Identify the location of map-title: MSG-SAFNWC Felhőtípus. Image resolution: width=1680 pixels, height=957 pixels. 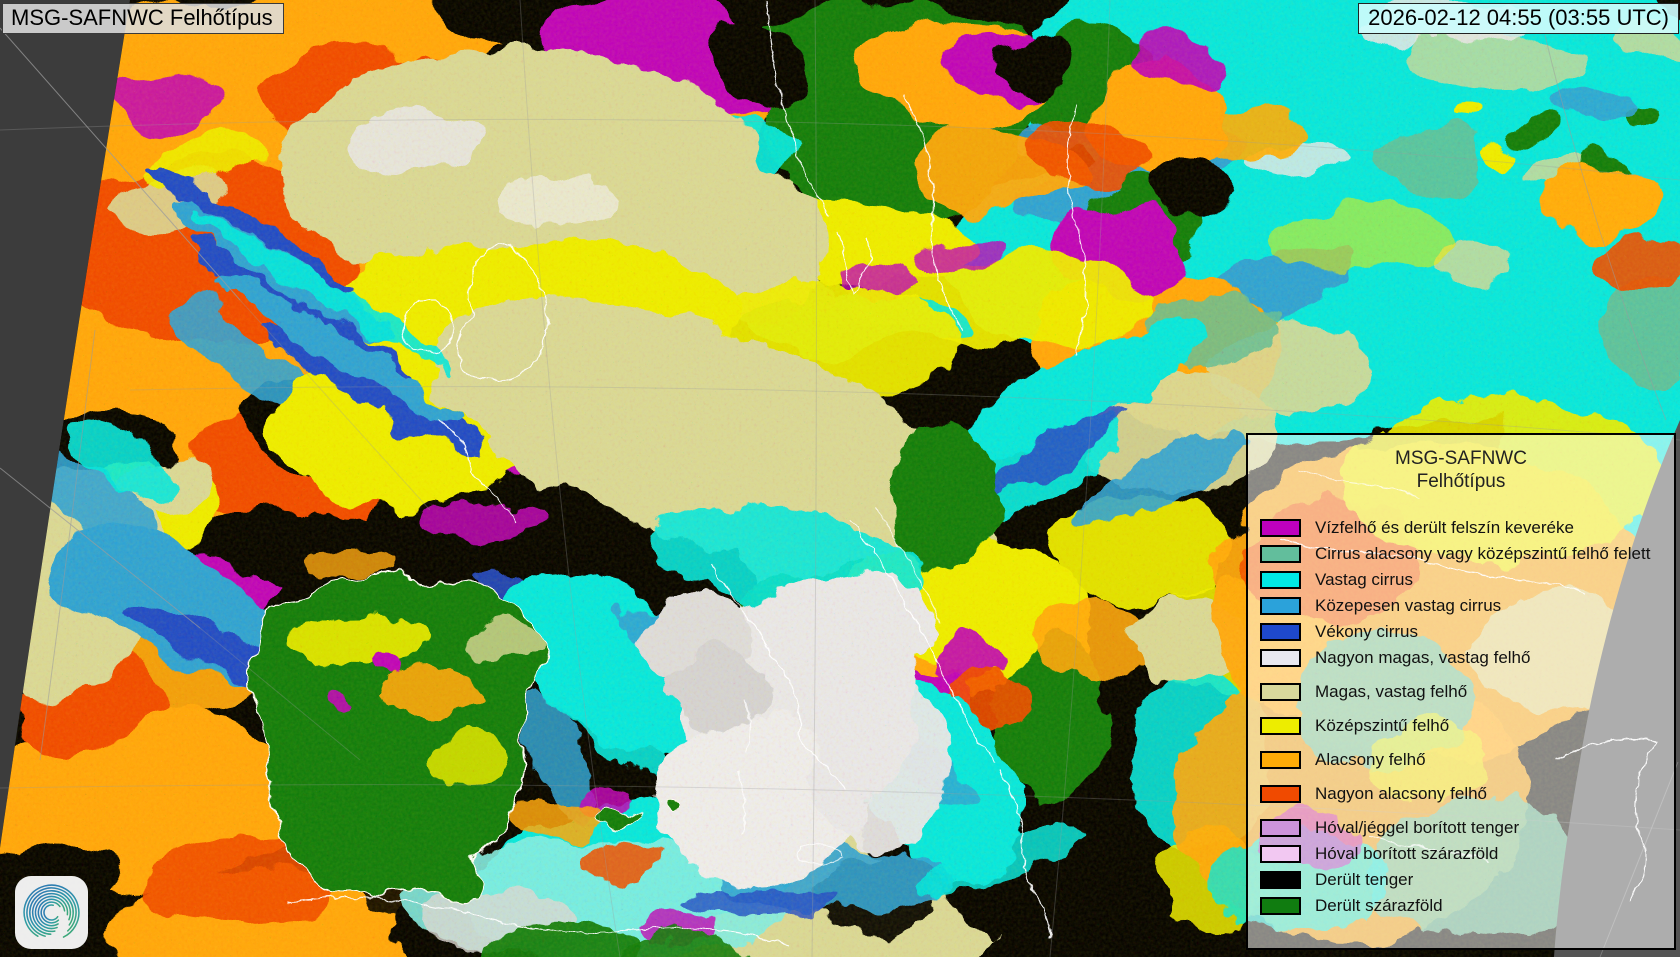
(142, 17).